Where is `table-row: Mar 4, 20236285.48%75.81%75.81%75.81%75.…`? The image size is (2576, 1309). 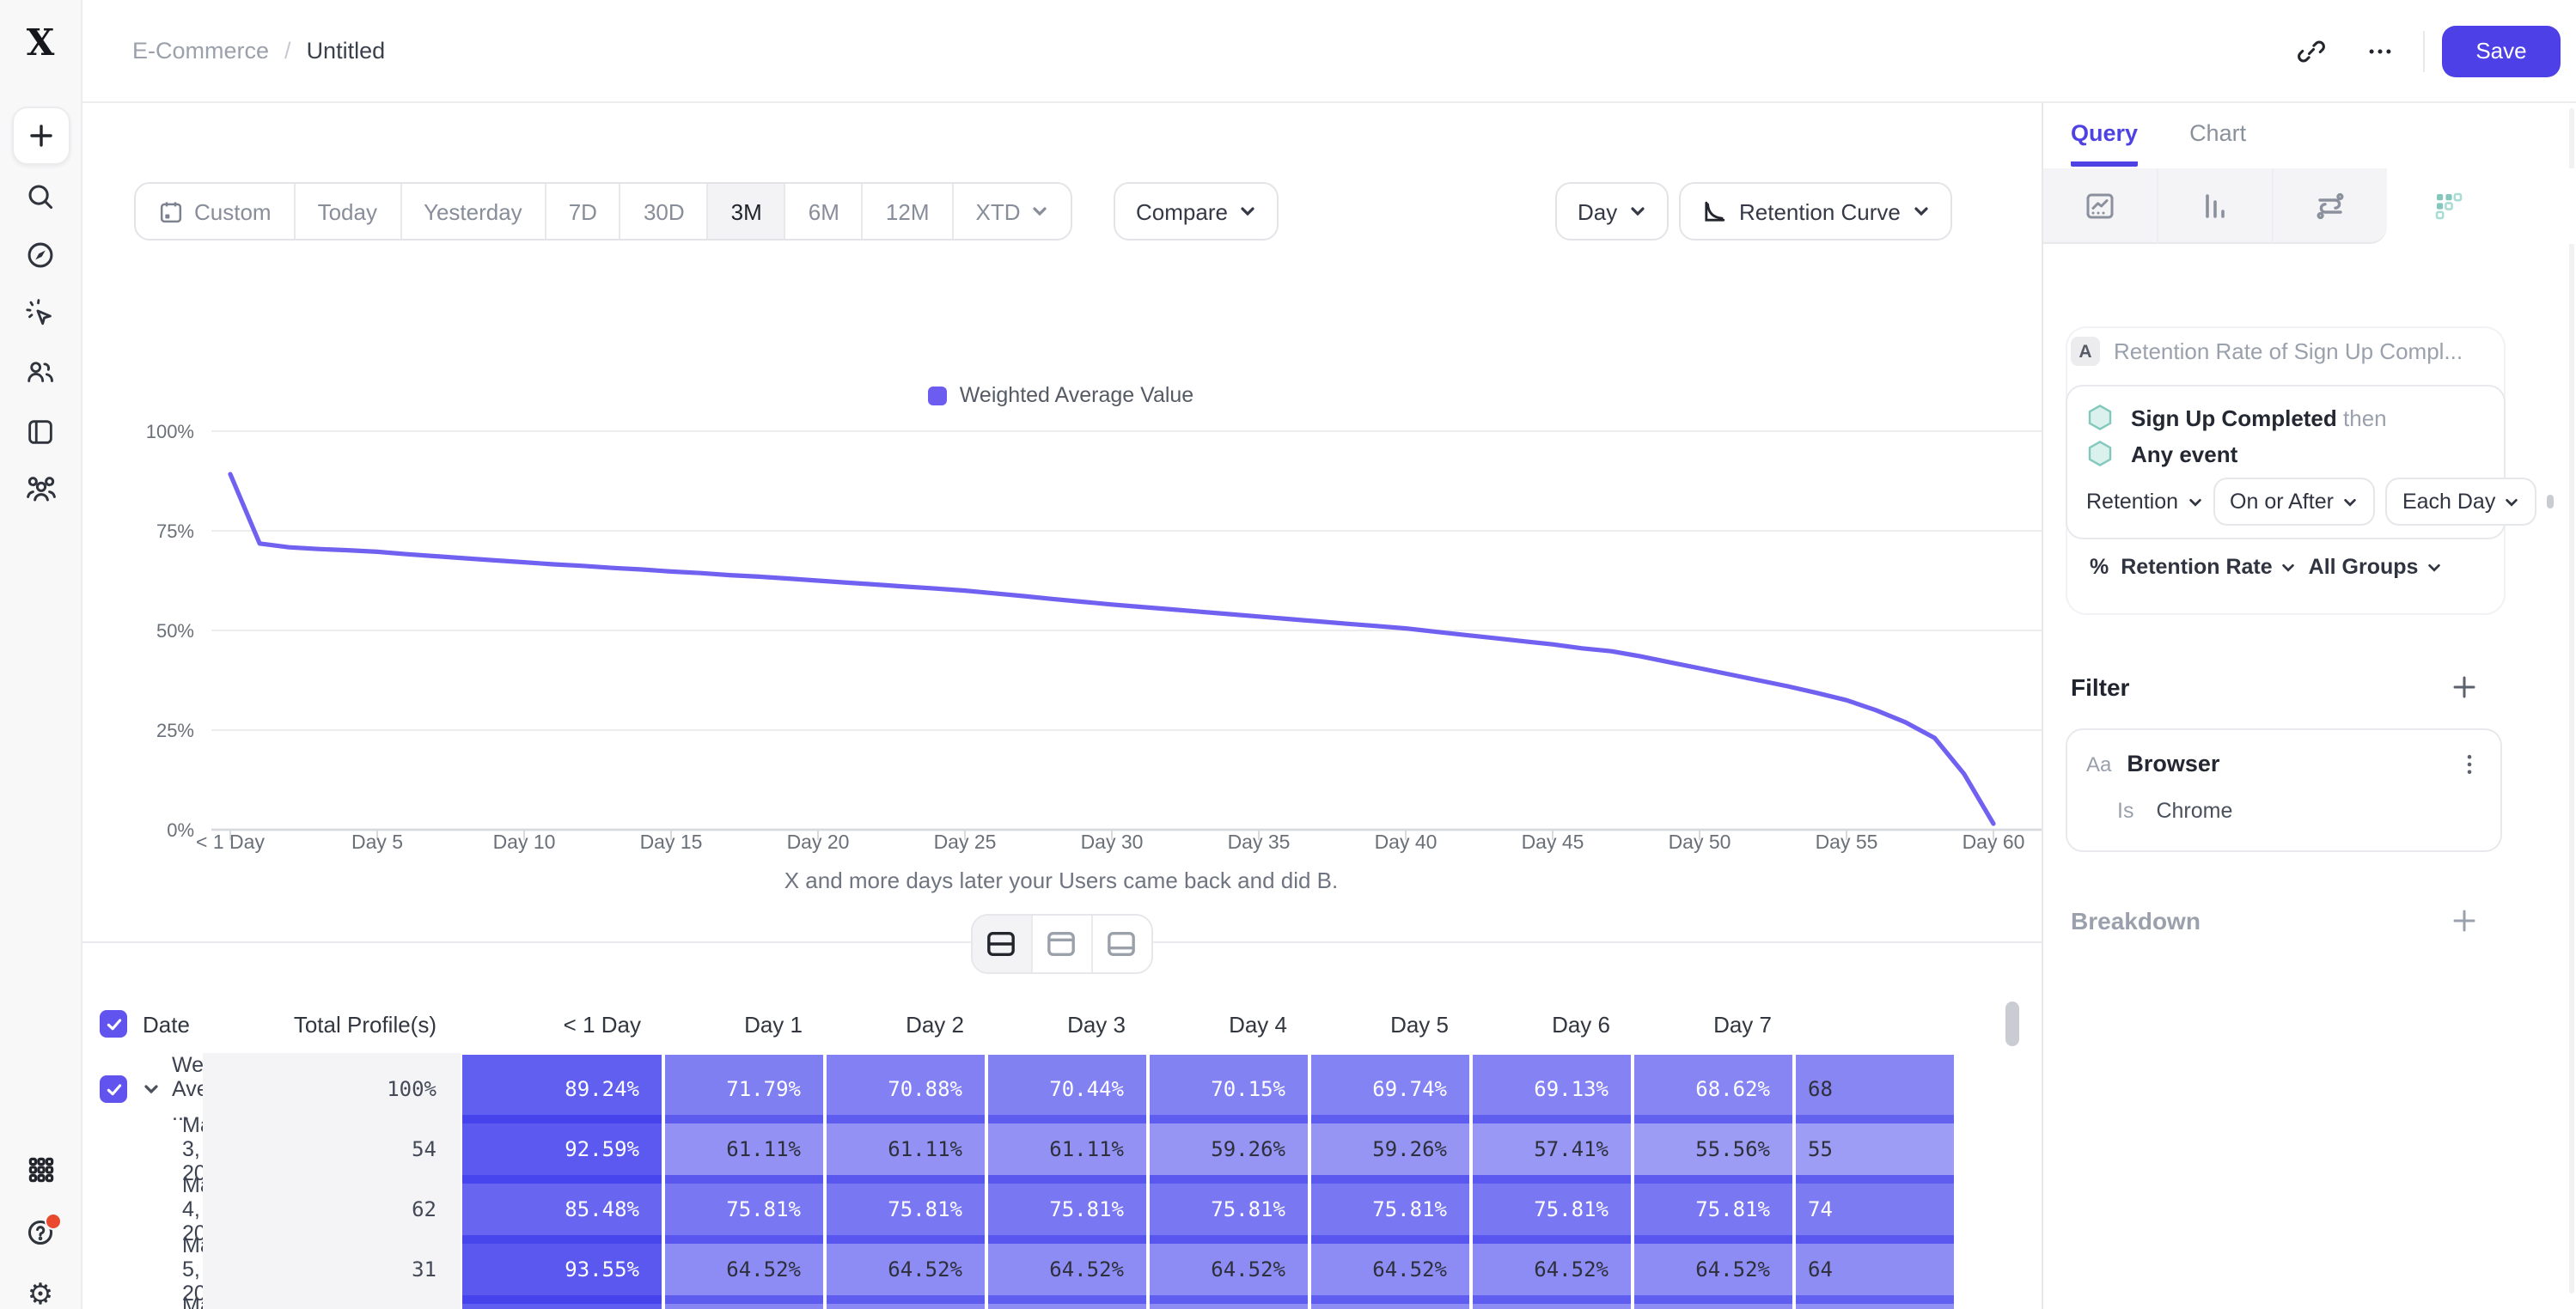
table-row: Mar 4, 20236285.48%75.81%75.81%75.81%75.… is located at coordinates (1047, 1209).